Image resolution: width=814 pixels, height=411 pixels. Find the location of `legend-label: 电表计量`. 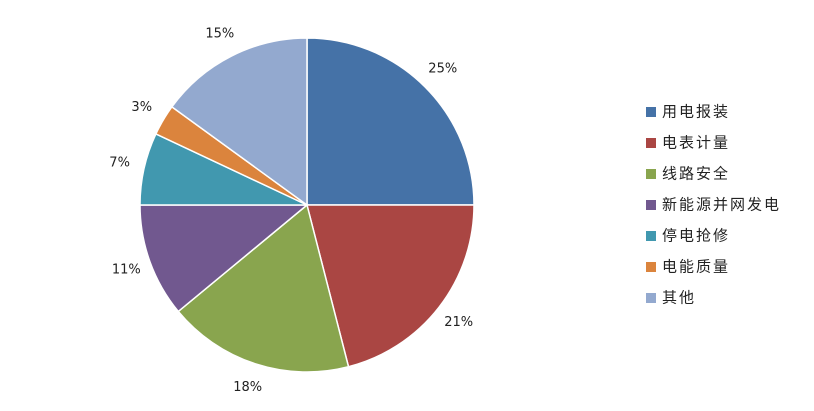

legend-label: 电表计量 is located at coordinates (696, 143).